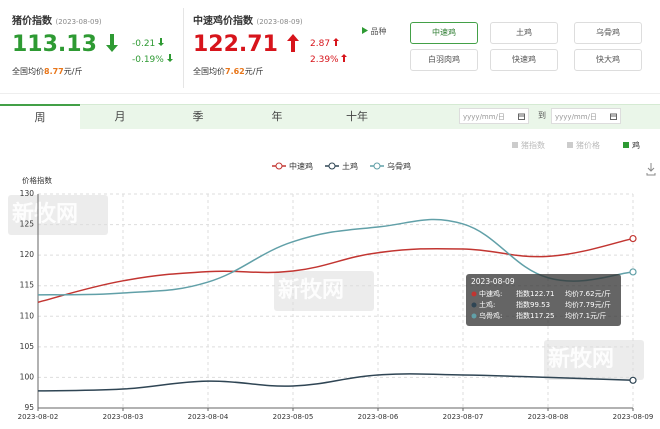  Describe the element at coordinates (279, 22) in the screenshot. I see `chicken-date: (2023-08-09)` at that location.